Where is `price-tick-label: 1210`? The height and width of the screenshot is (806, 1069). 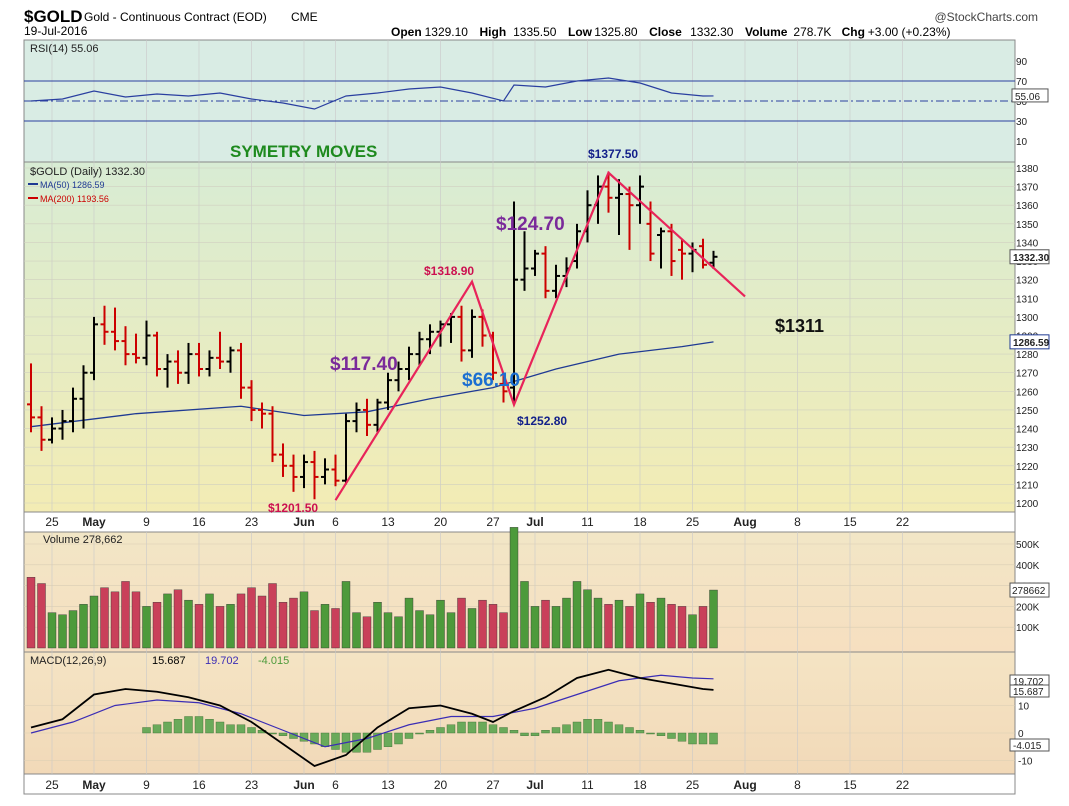 price-tick-label: 1210 is located at coordinates (1027, 485).